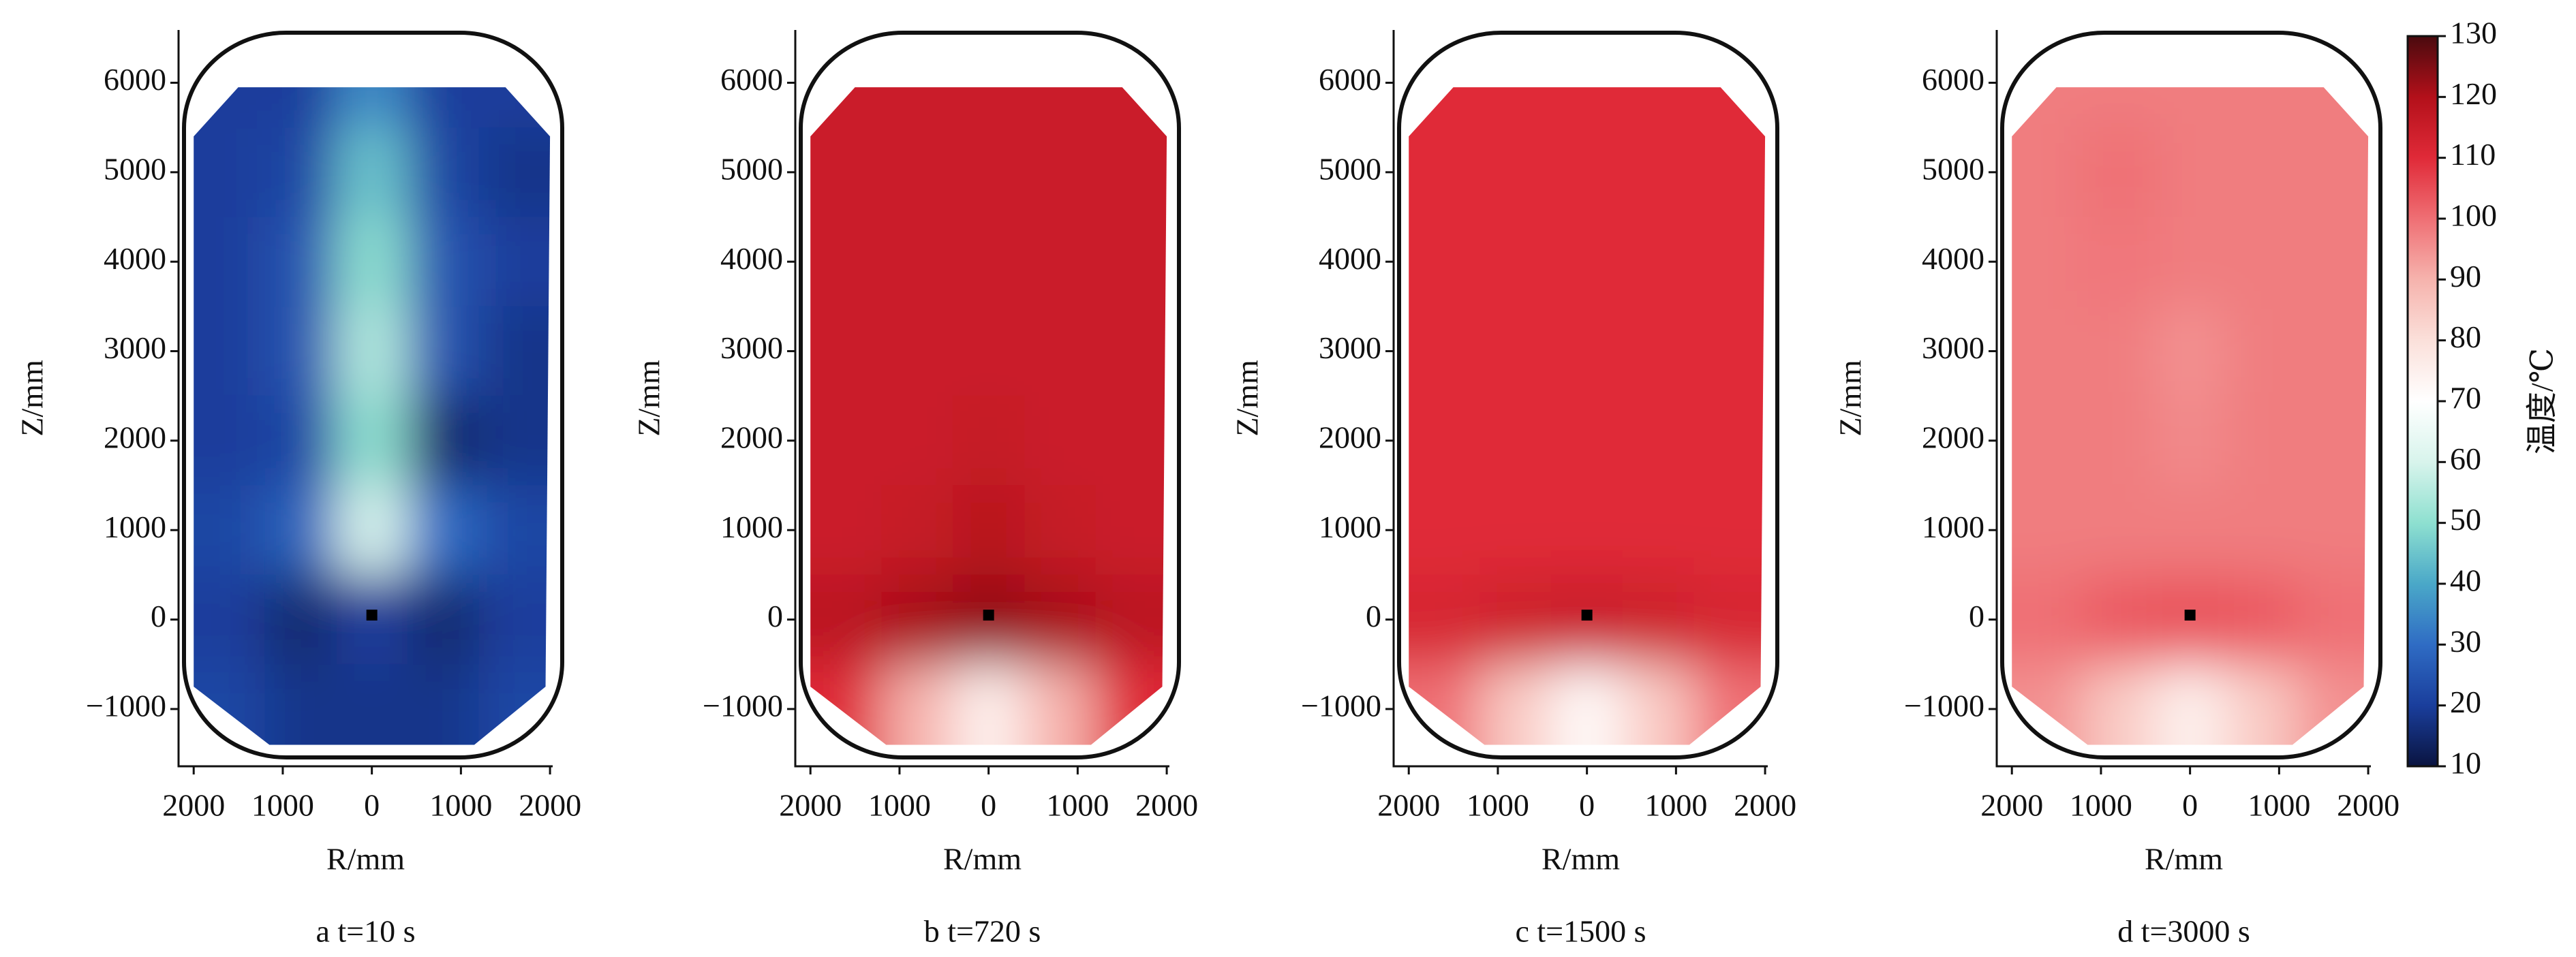 The image size is (2576, 957). What do you see at coordinates (982, 932) in the screenshot?
I see `caption: b t=720 s` at bounding box center [982, 932].